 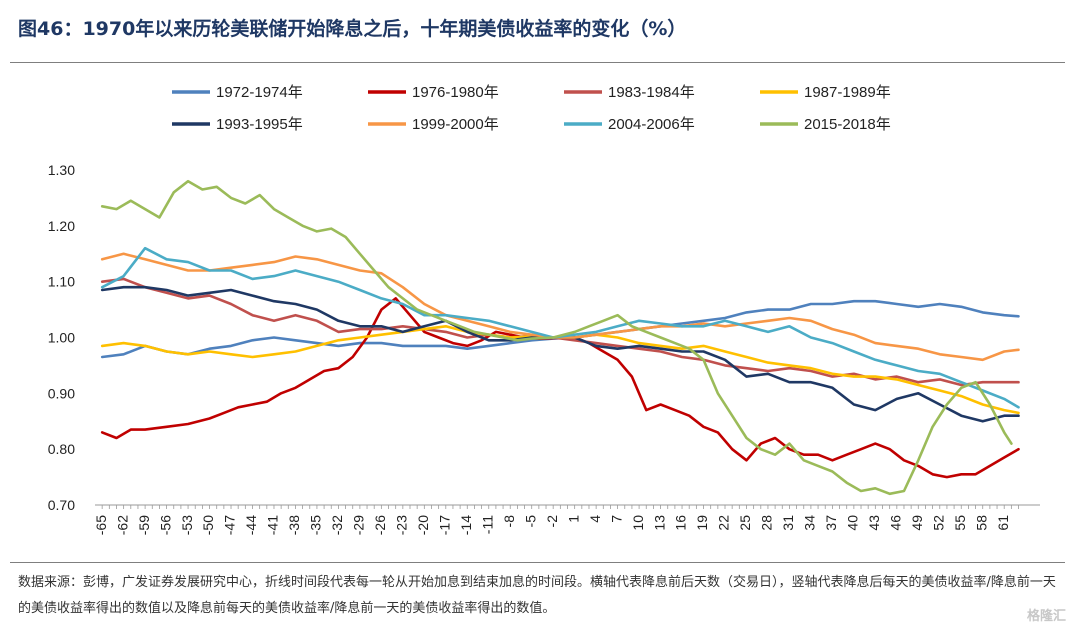 What do you see at coordinates (560, 332) in the screenshot?
I see `series-line-1983-1984年` at bounding box center [560, 332].